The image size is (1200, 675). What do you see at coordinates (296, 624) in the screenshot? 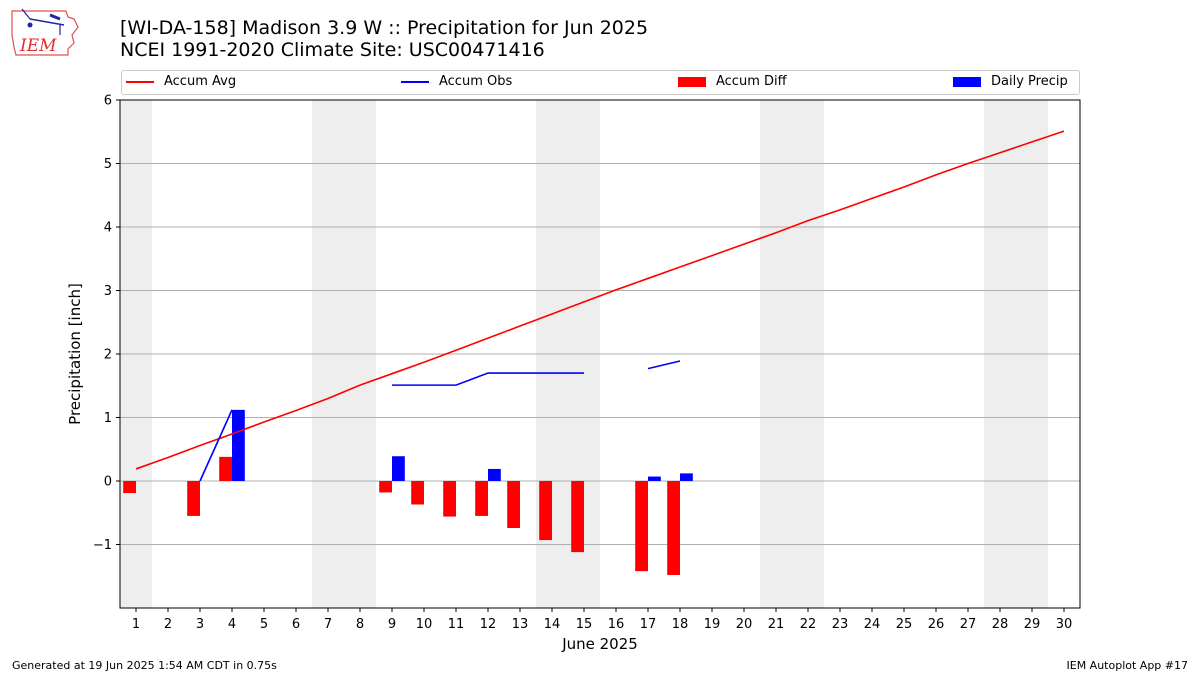
I see `x-tick-label: 6` at bounding box center [296, 624].